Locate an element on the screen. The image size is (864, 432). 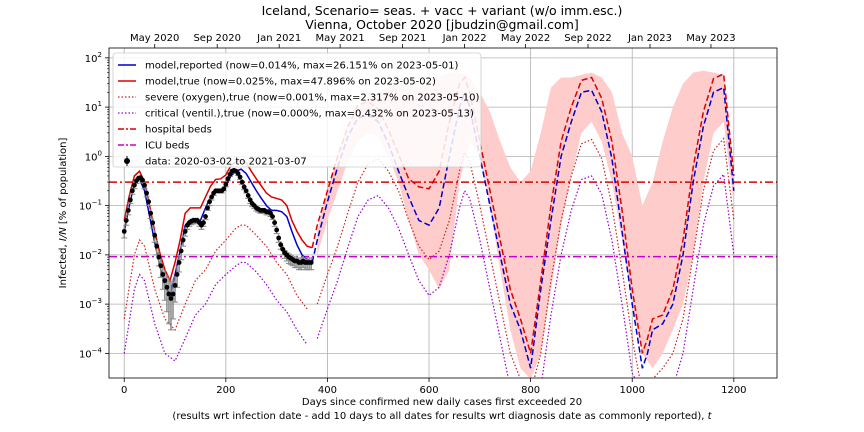
top-tick-label: May 2021 is located at coordinates (339, 38).